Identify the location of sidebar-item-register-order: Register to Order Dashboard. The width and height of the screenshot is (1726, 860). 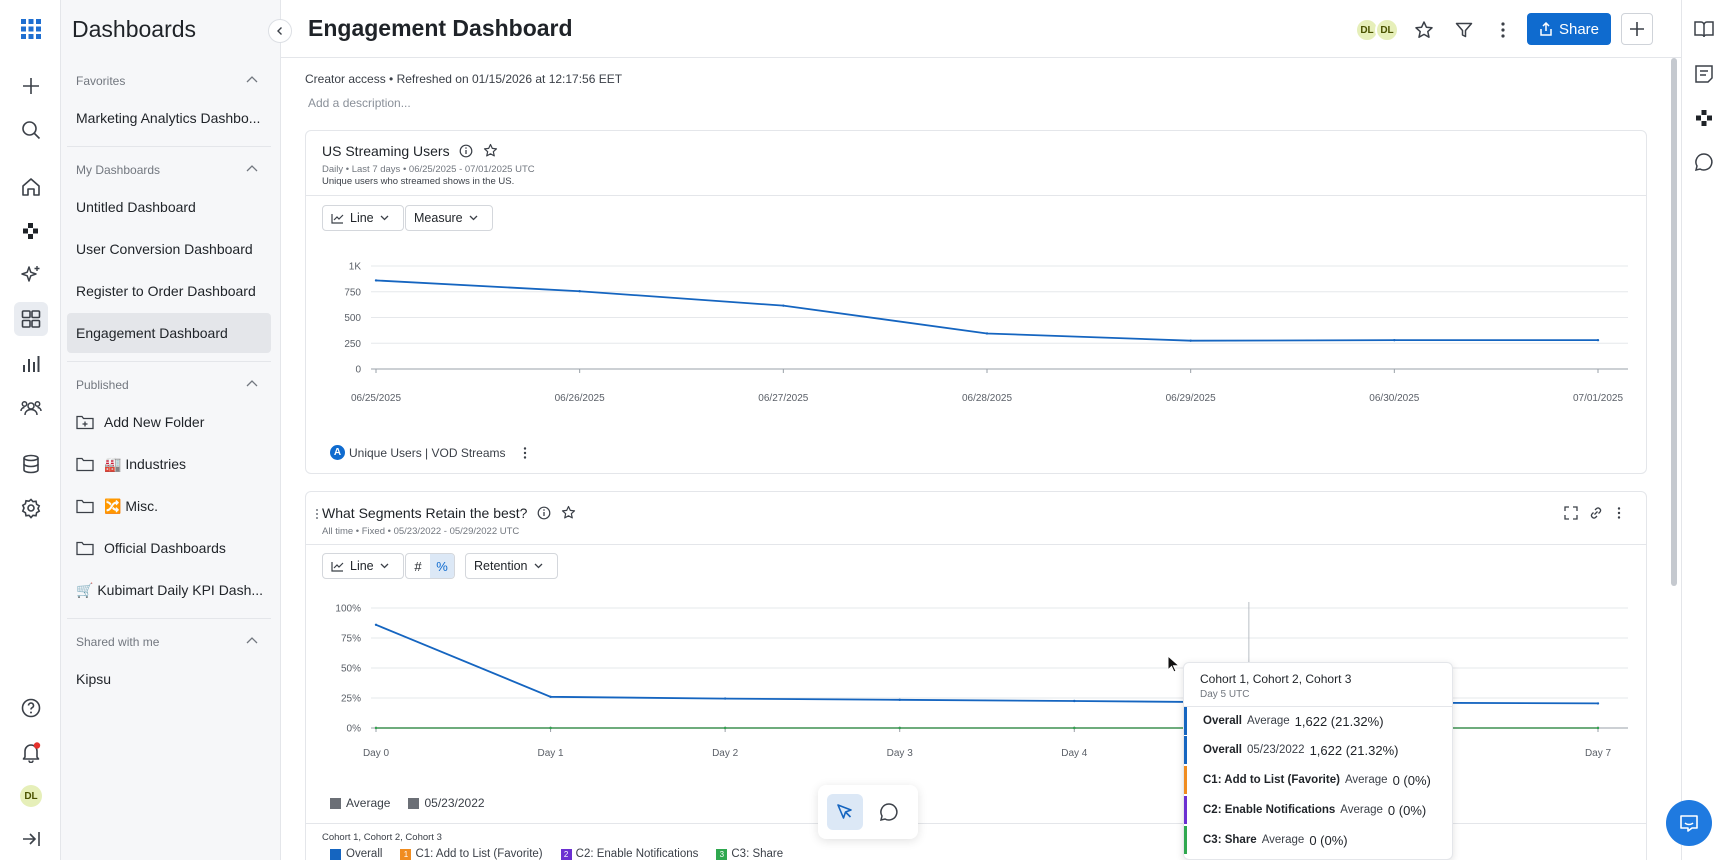
(166, 291).